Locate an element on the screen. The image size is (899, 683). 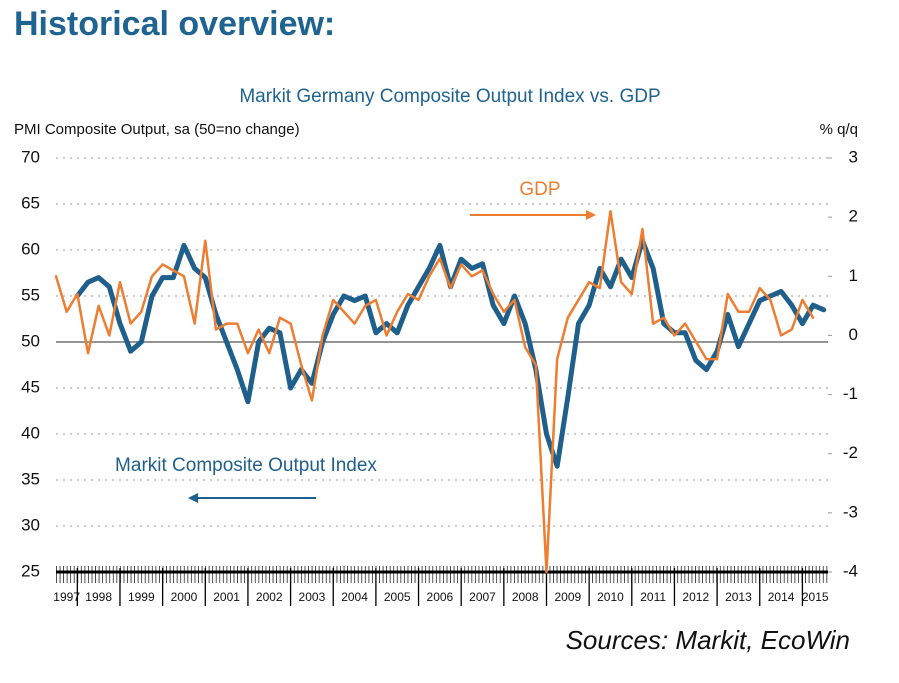
y-tick-label: 40 is located at coordinates (30, 432).